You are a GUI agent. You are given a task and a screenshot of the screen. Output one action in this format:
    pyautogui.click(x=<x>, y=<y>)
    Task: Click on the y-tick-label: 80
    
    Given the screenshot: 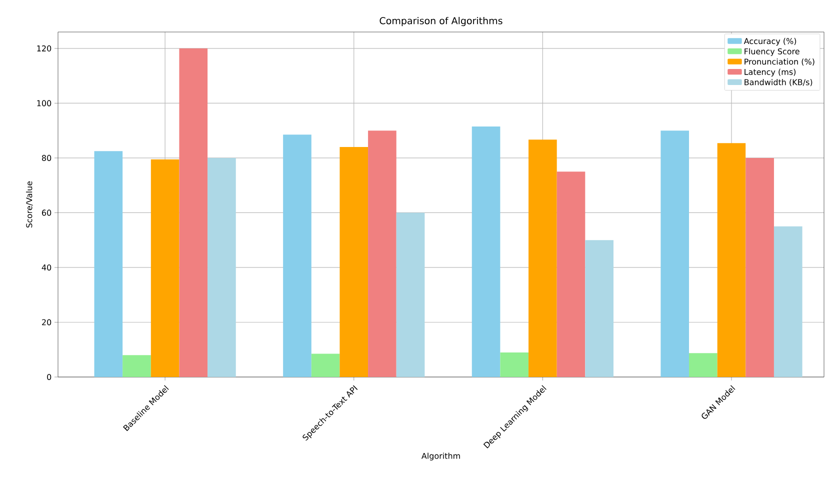 What is the action you would take?
    pyautogui.click(x=47, y=157)
    